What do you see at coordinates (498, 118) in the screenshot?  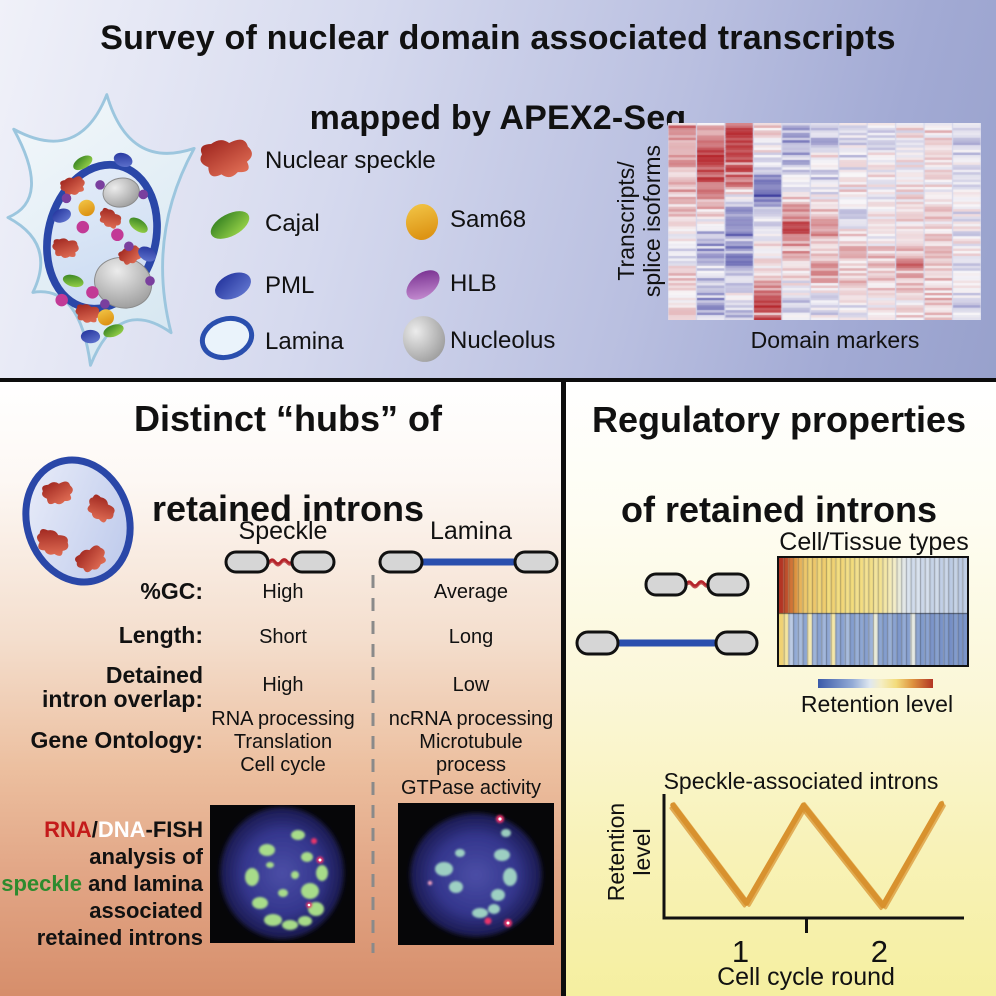 I see `page-title-line2: mapped by APEX2-Seq` at bounding box center [498, 118].